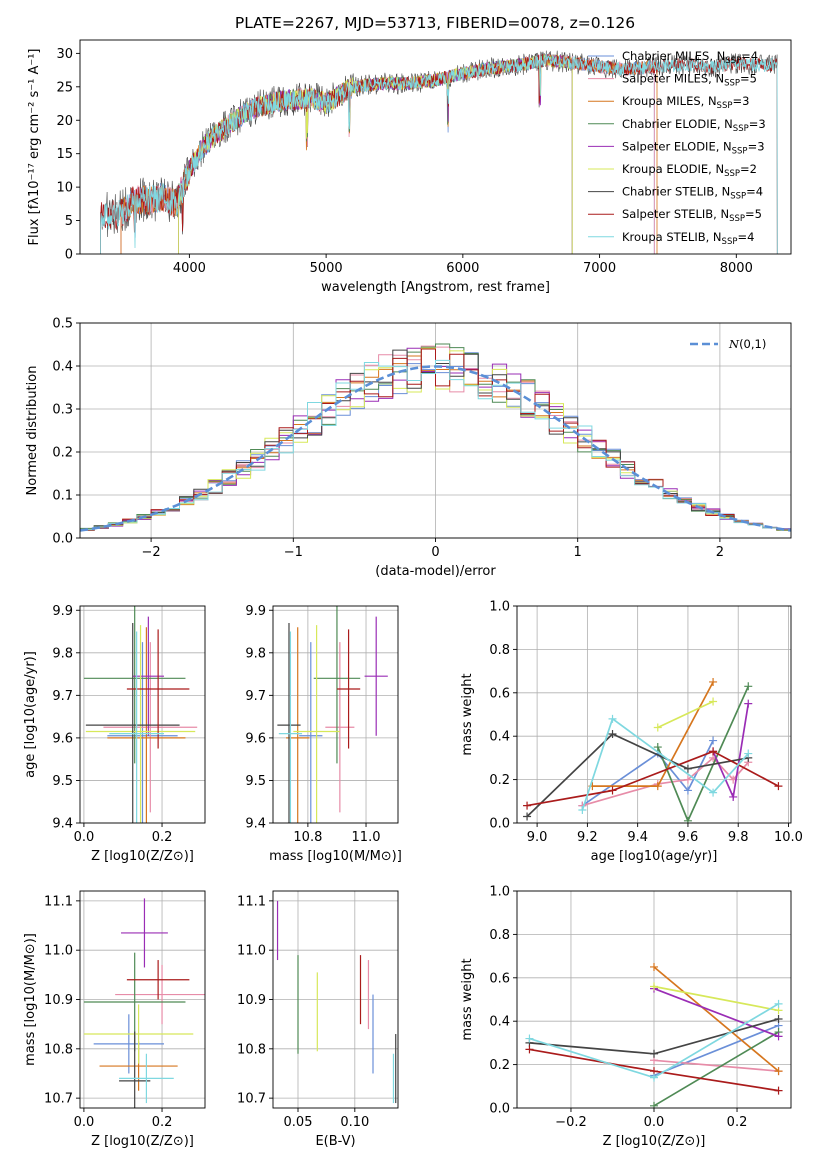 The height and width of the screenshot is (1170, 819). Describe the element at coordinates (32, 431) in the screenshot. I see `residuals-ylabel: Normed distribution` at that location.